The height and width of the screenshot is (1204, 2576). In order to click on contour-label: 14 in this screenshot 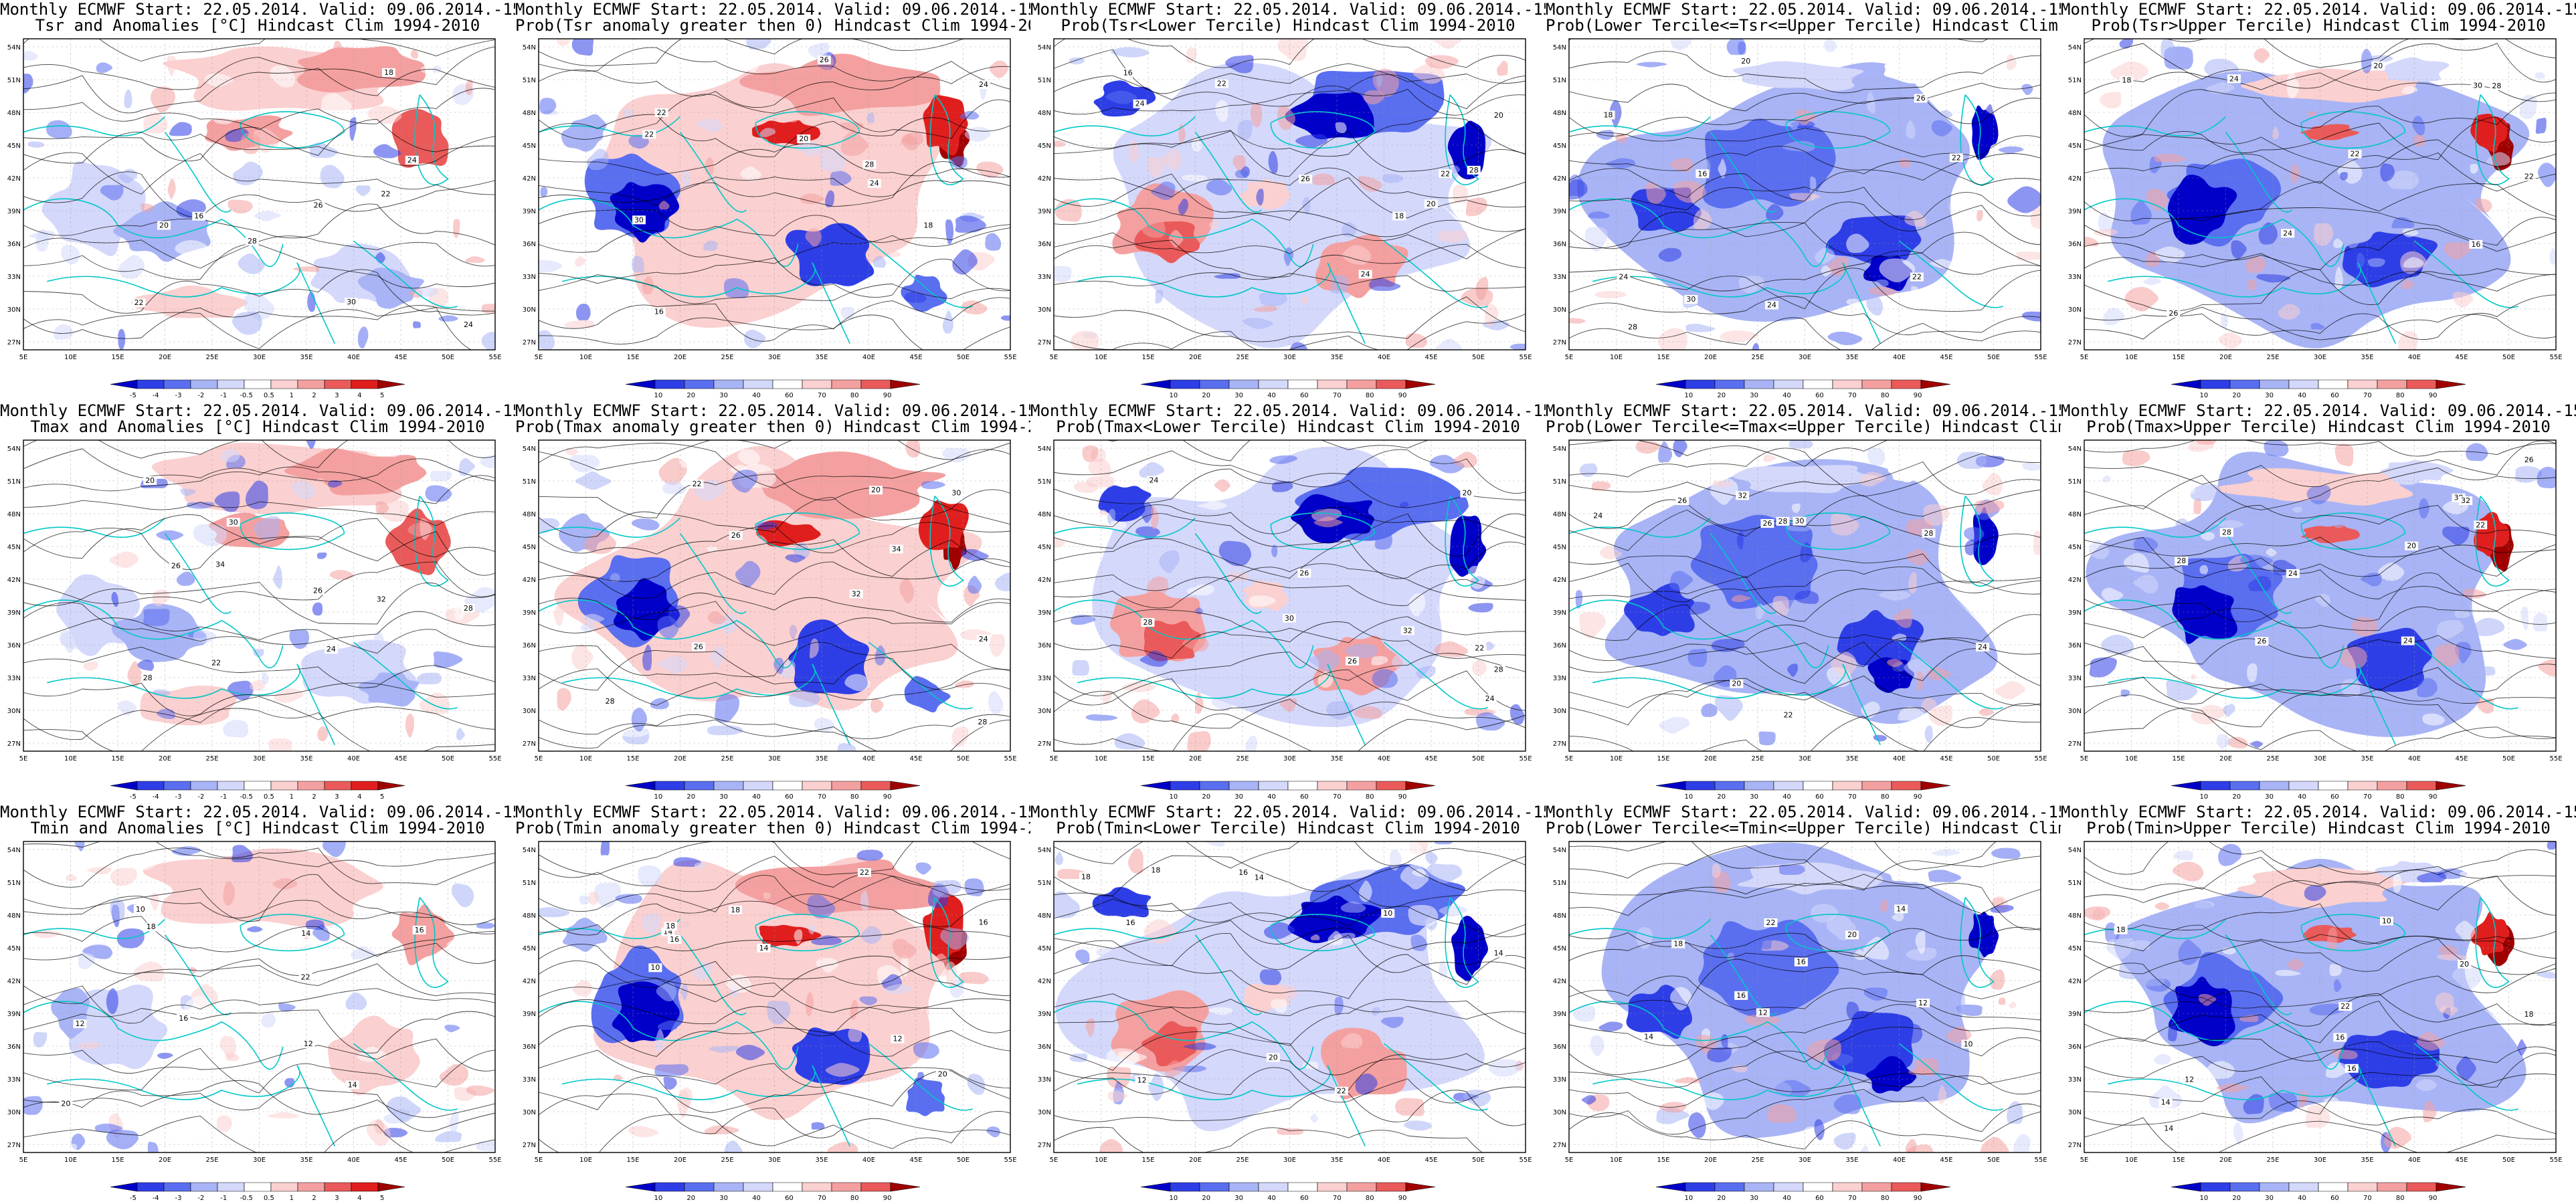, I will do `click(764, 948)`.